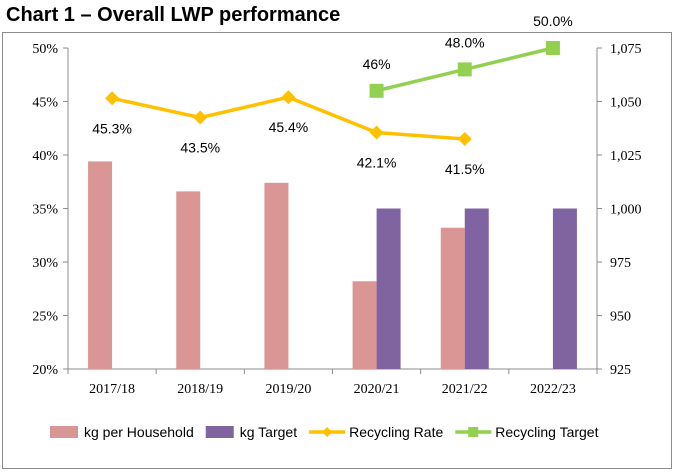  What do you see at coordinates (465, 389) in the screenshot?
I see `x-category-label: 2021/22` at bounding box center [465, 389].